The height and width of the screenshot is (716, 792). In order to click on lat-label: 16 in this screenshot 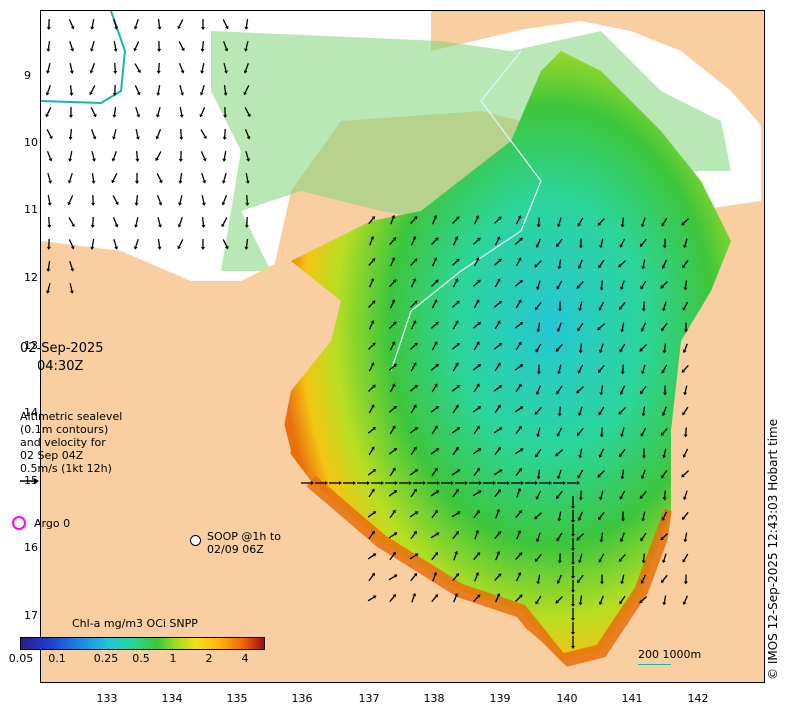, I will do `click(31, 547)`.